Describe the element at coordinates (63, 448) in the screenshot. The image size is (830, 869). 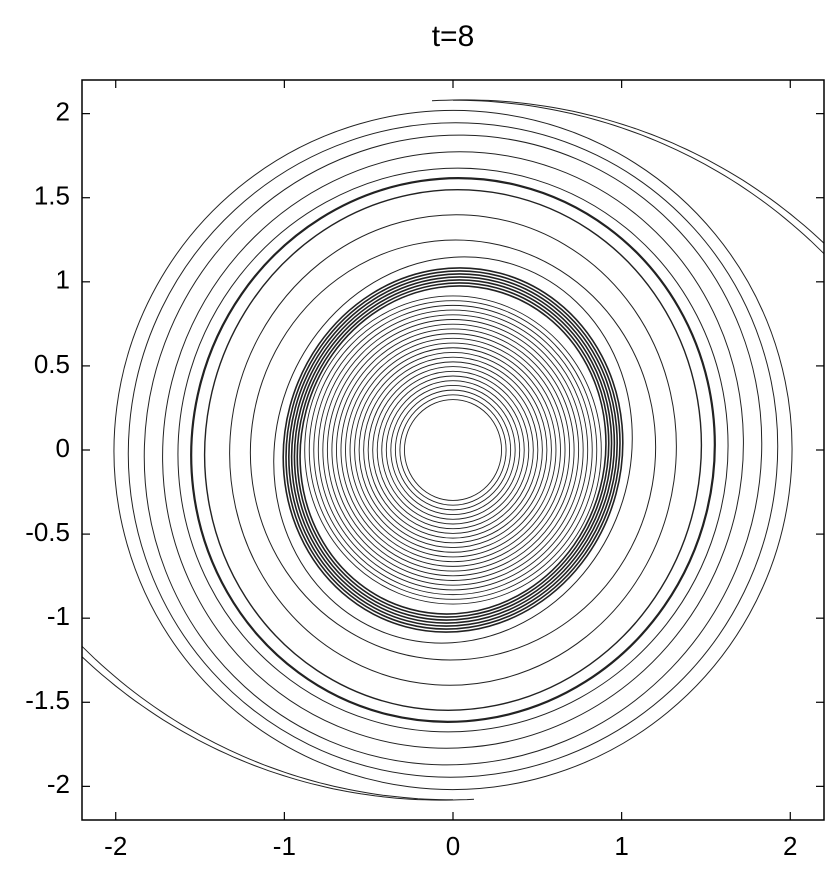
I see `y-tick-label: 0` at that location.